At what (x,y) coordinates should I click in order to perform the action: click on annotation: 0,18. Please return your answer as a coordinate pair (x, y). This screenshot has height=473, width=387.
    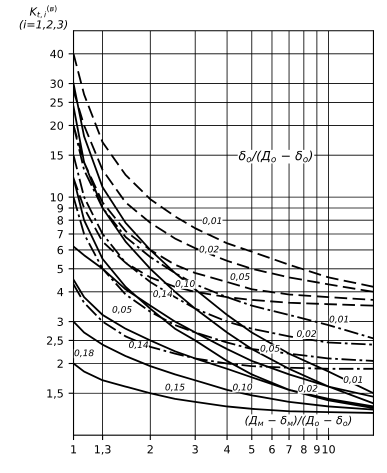
    Looking at the image, I should click on (84, 353).